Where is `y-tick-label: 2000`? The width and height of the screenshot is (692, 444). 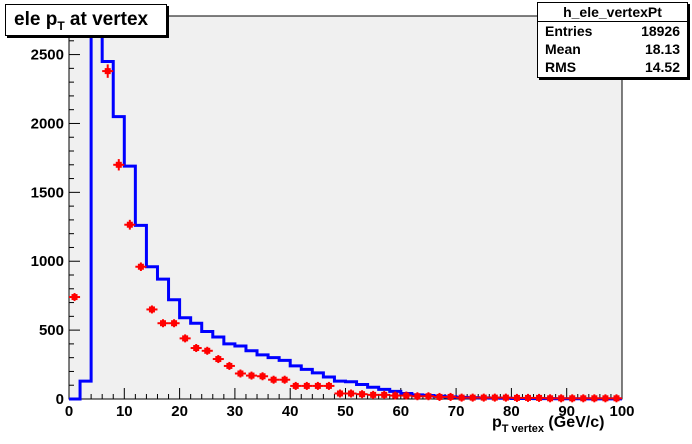
y-tick-label: 2000 is located at coordinates (47, 123).